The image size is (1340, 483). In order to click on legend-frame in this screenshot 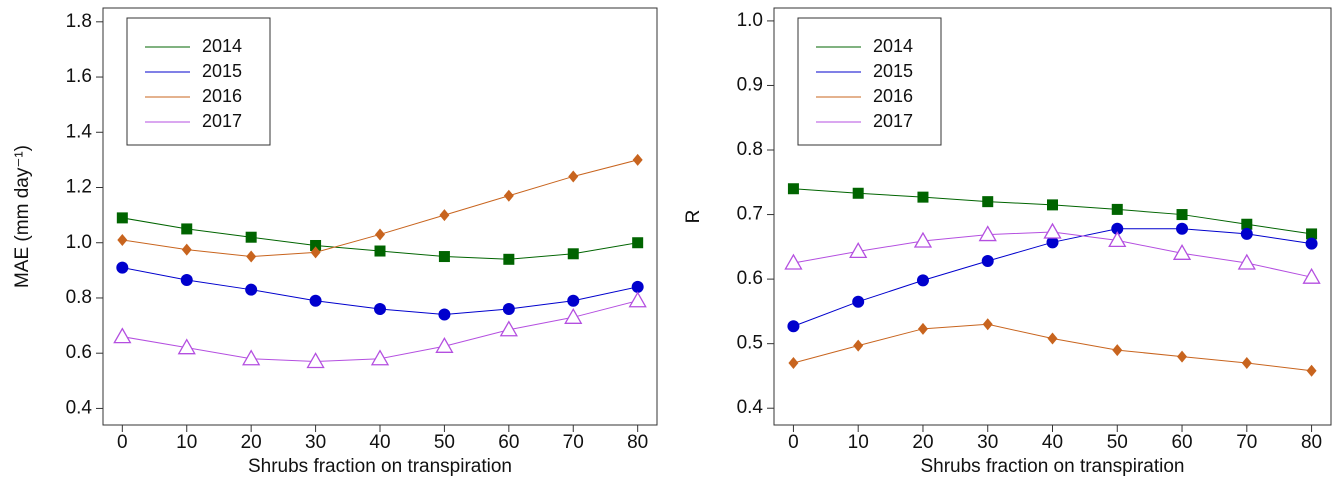, I will do `click(869, 81)`.